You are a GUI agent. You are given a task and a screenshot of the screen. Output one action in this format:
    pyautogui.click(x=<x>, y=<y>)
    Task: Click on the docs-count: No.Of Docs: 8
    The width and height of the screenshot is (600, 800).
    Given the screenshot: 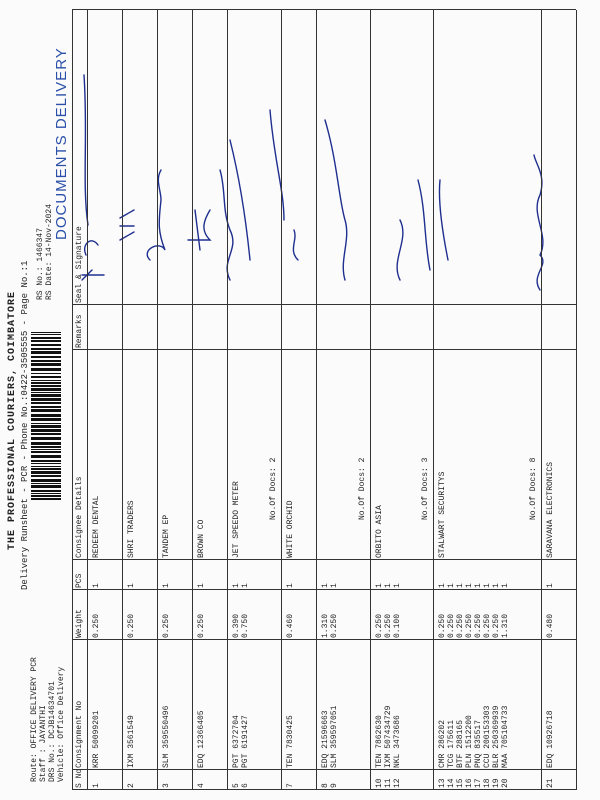 What is the action you would take?
    pyautogui.click(x=533, y=488)
    